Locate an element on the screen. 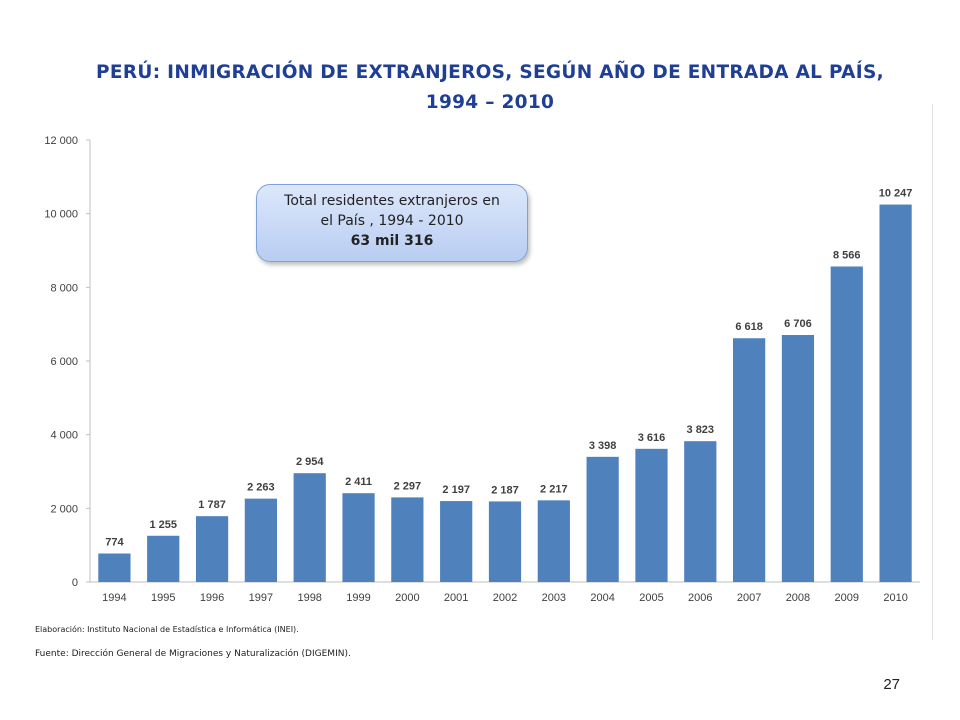 This screenshot has width=960, height=720. x-tick-label: 1995 is located at coordinates (163, 598).